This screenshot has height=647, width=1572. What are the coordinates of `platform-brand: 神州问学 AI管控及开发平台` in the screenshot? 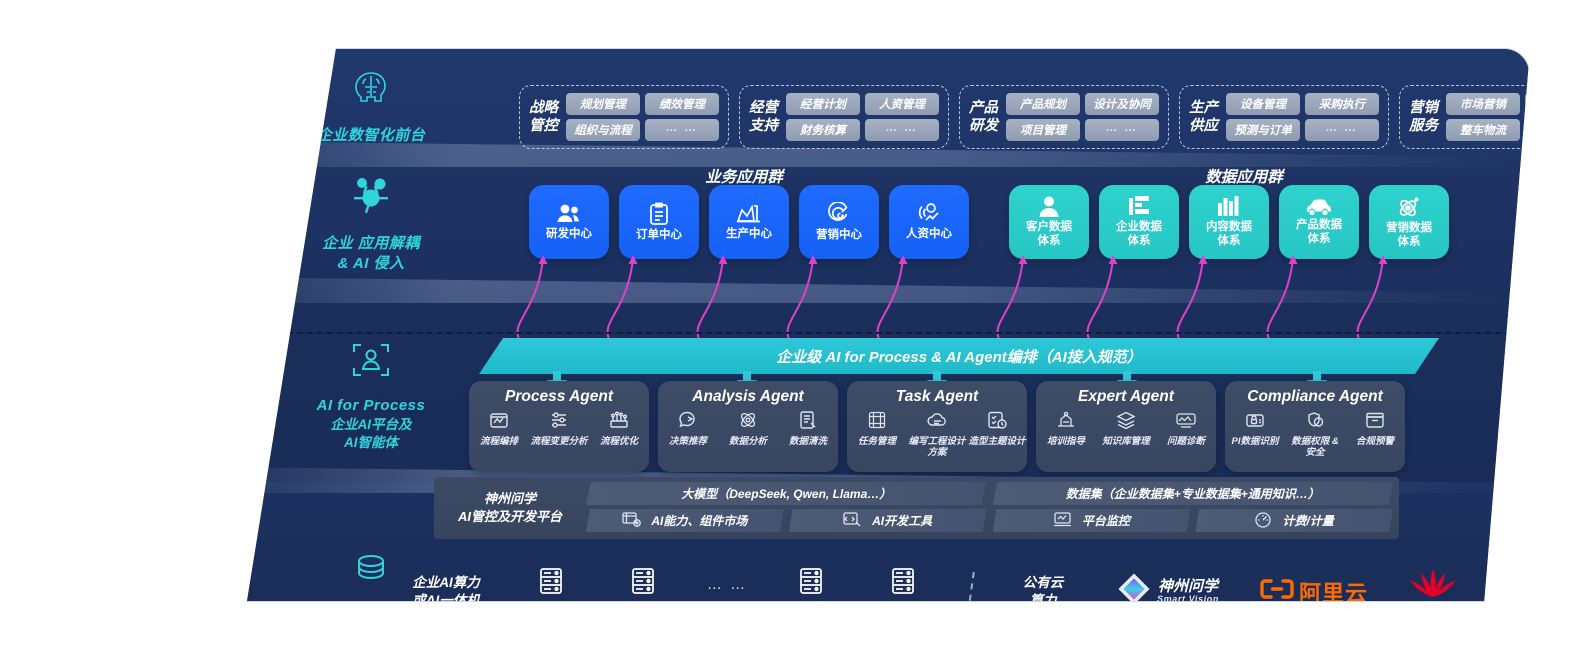 It's located at (510, 508).